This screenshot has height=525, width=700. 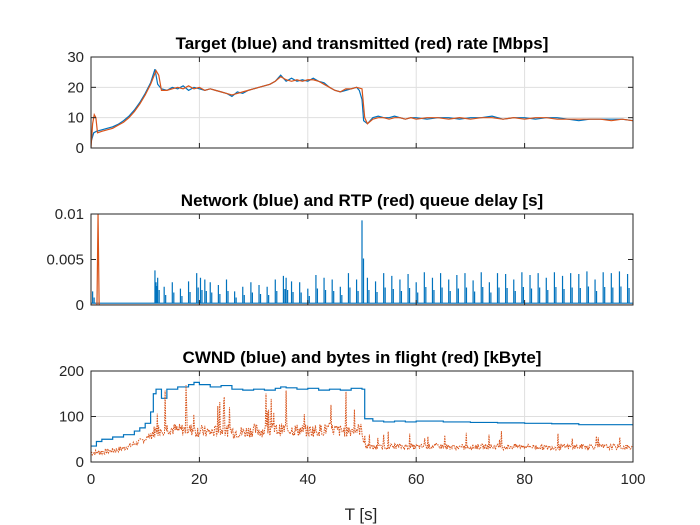 I want to click on x-tick-label: 40, so click(x=307, y=479).